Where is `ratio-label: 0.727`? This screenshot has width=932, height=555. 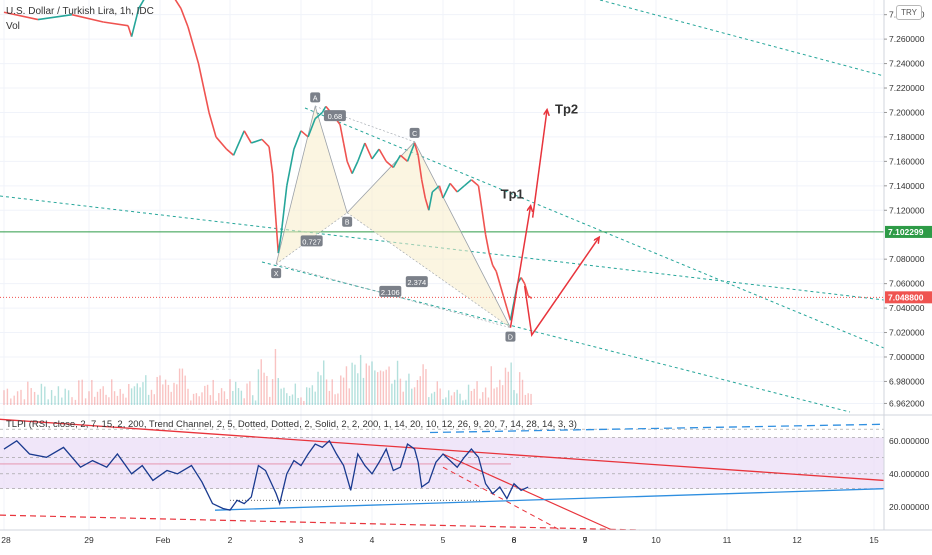
ratio-label: 0.727 is located at coordinates (311, 241).